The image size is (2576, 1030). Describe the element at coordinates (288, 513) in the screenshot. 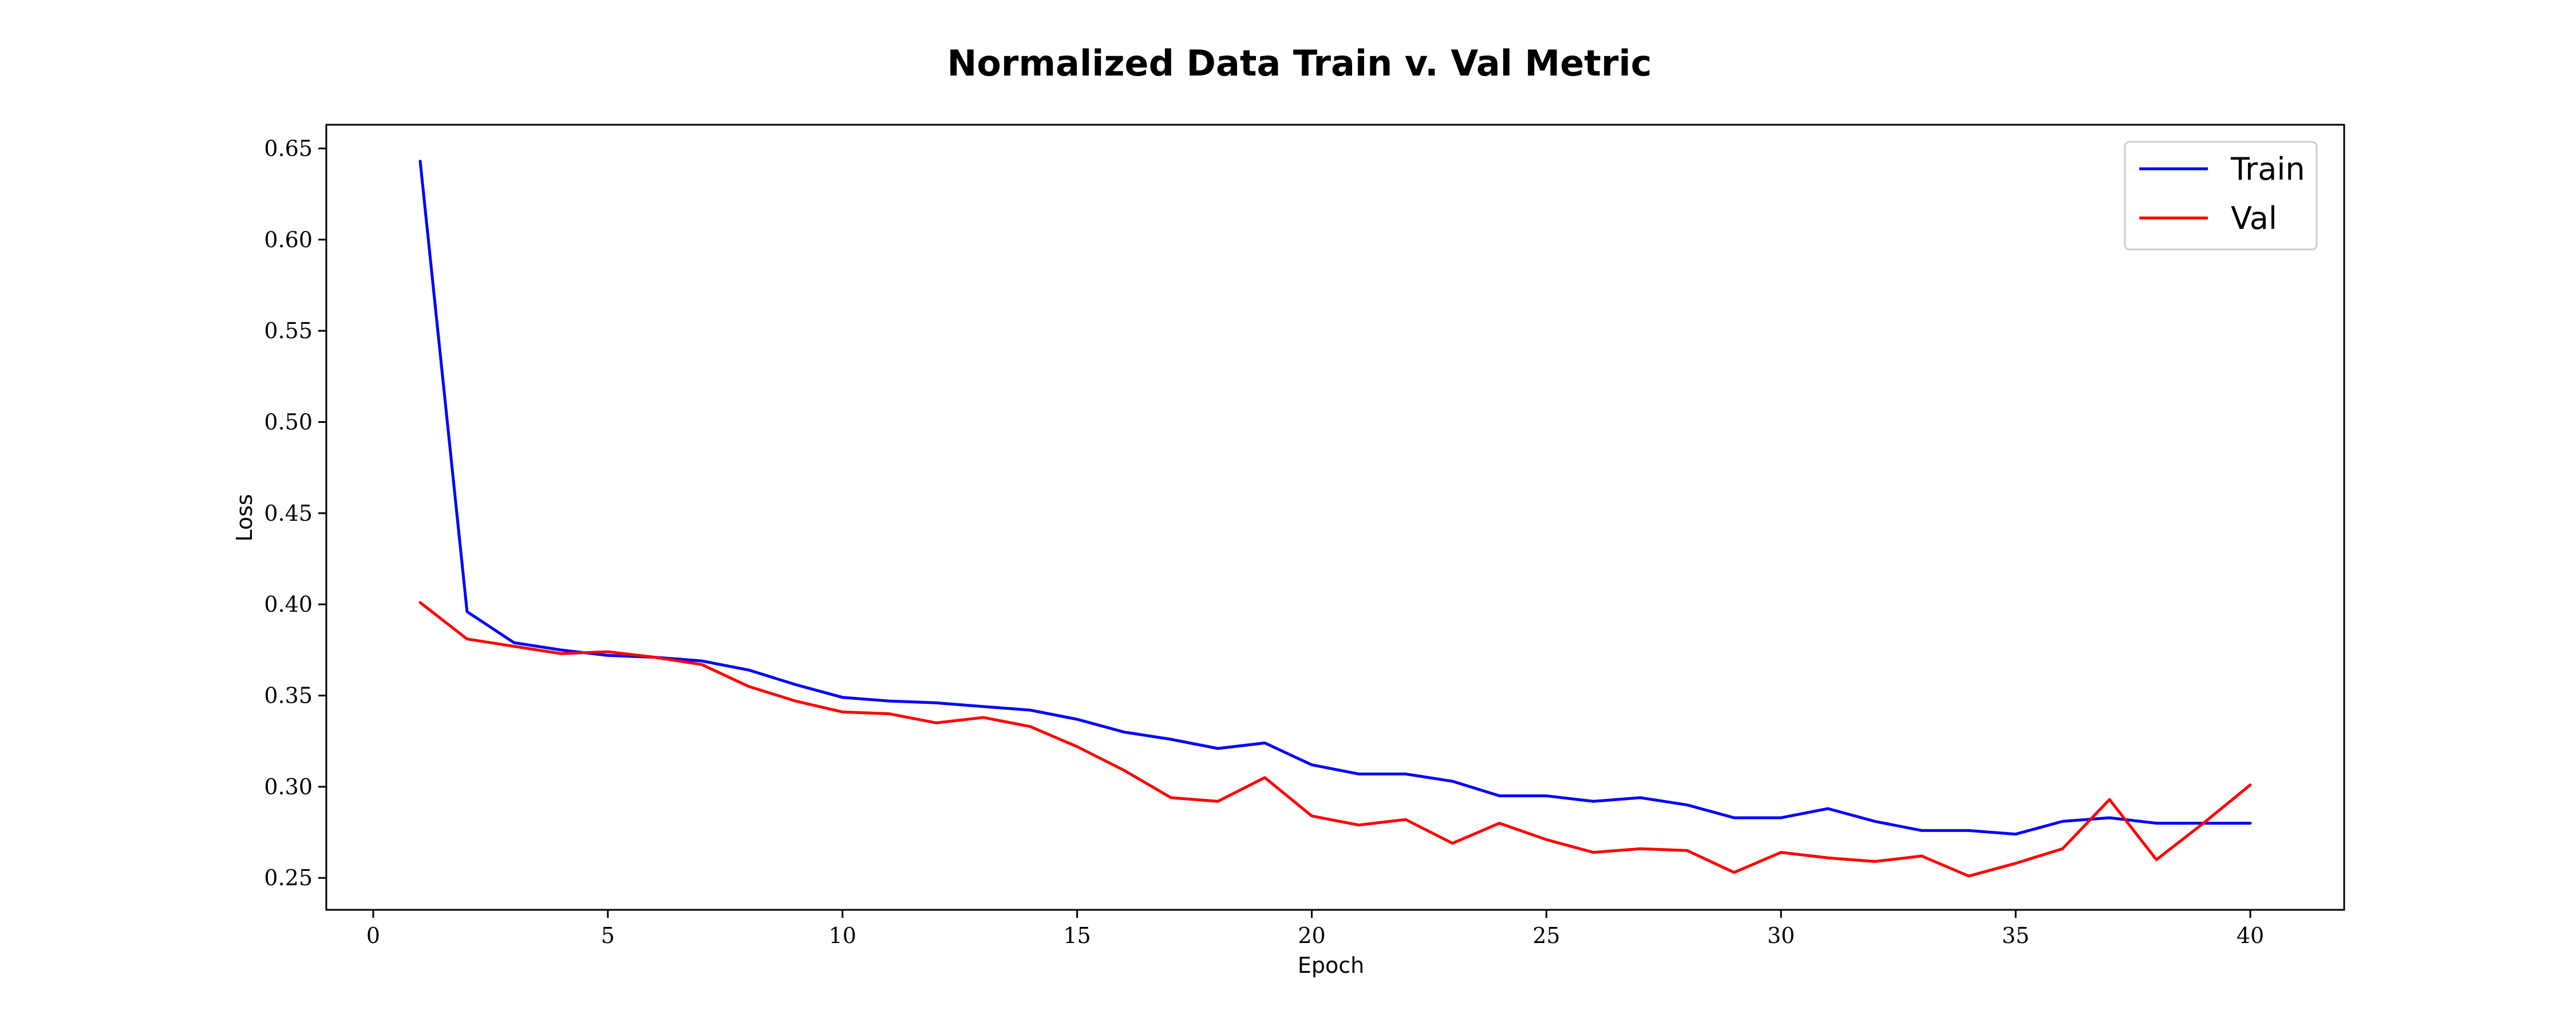

I see `y-tick-label: 0.45` at that location.